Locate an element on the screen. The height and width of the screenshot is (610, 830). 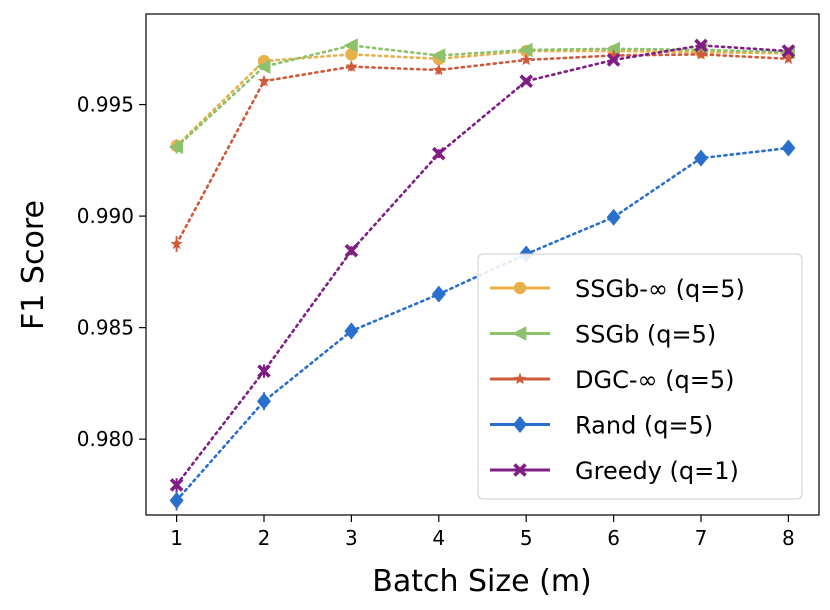
x-axis-title: Batch Size (m) is located at coordinates (482, 581).